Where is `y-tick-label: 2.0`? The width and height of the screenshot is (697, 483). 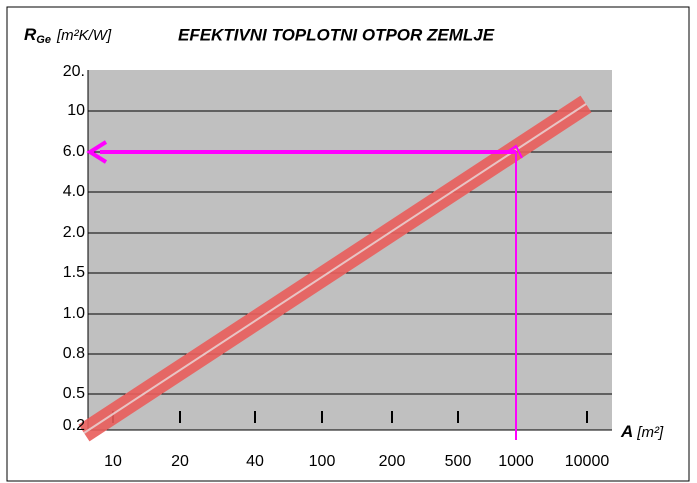 y-tick-label: 2.0 is located at coordinates (74, 232).